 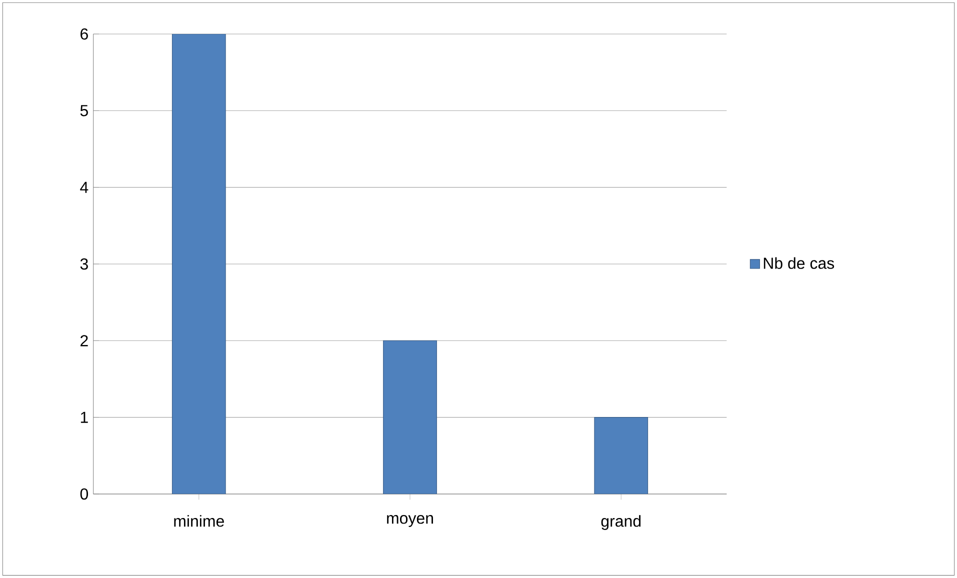 I want to click on y-tick-label: 5, so click(x=84, y=110).